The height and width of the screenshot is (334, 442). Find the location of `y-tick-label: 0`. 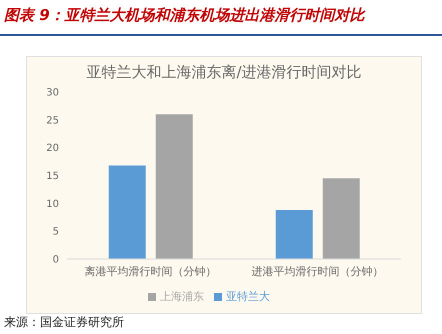

y-tick-label: 0 is located at coordinates (55, 260).